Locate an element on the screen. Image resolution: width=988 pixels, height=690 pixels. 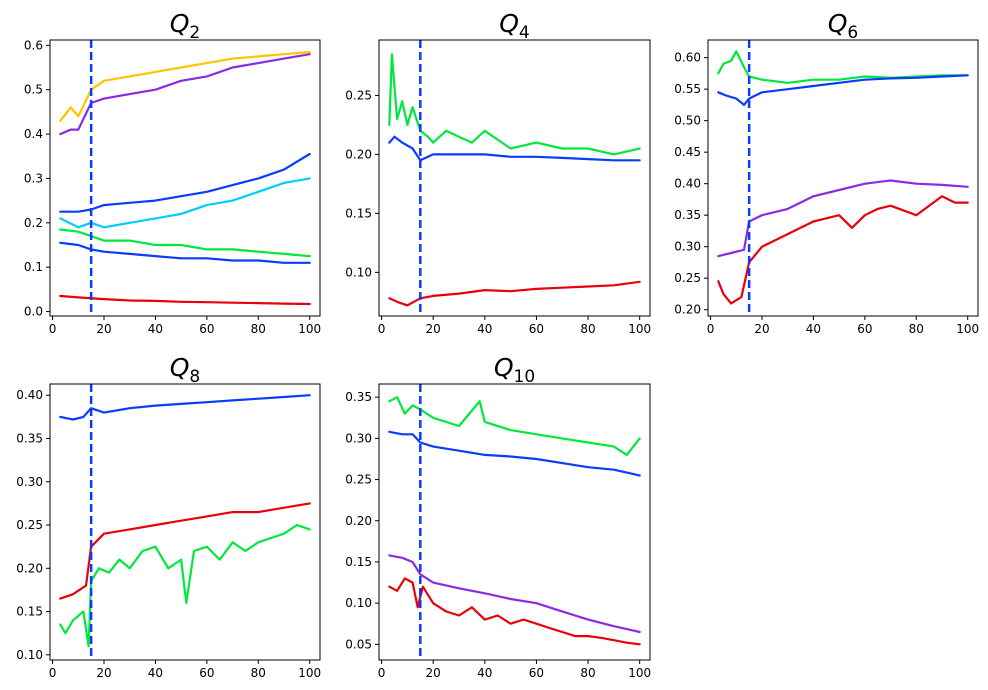
y-tick-label: 0.0 is located at coordinates (33, 312).